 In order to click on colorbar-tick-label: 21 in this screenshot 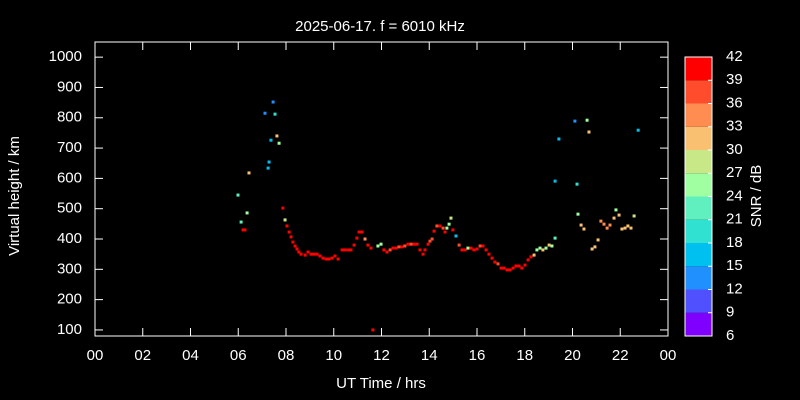, I will do `click(734, 219)`.